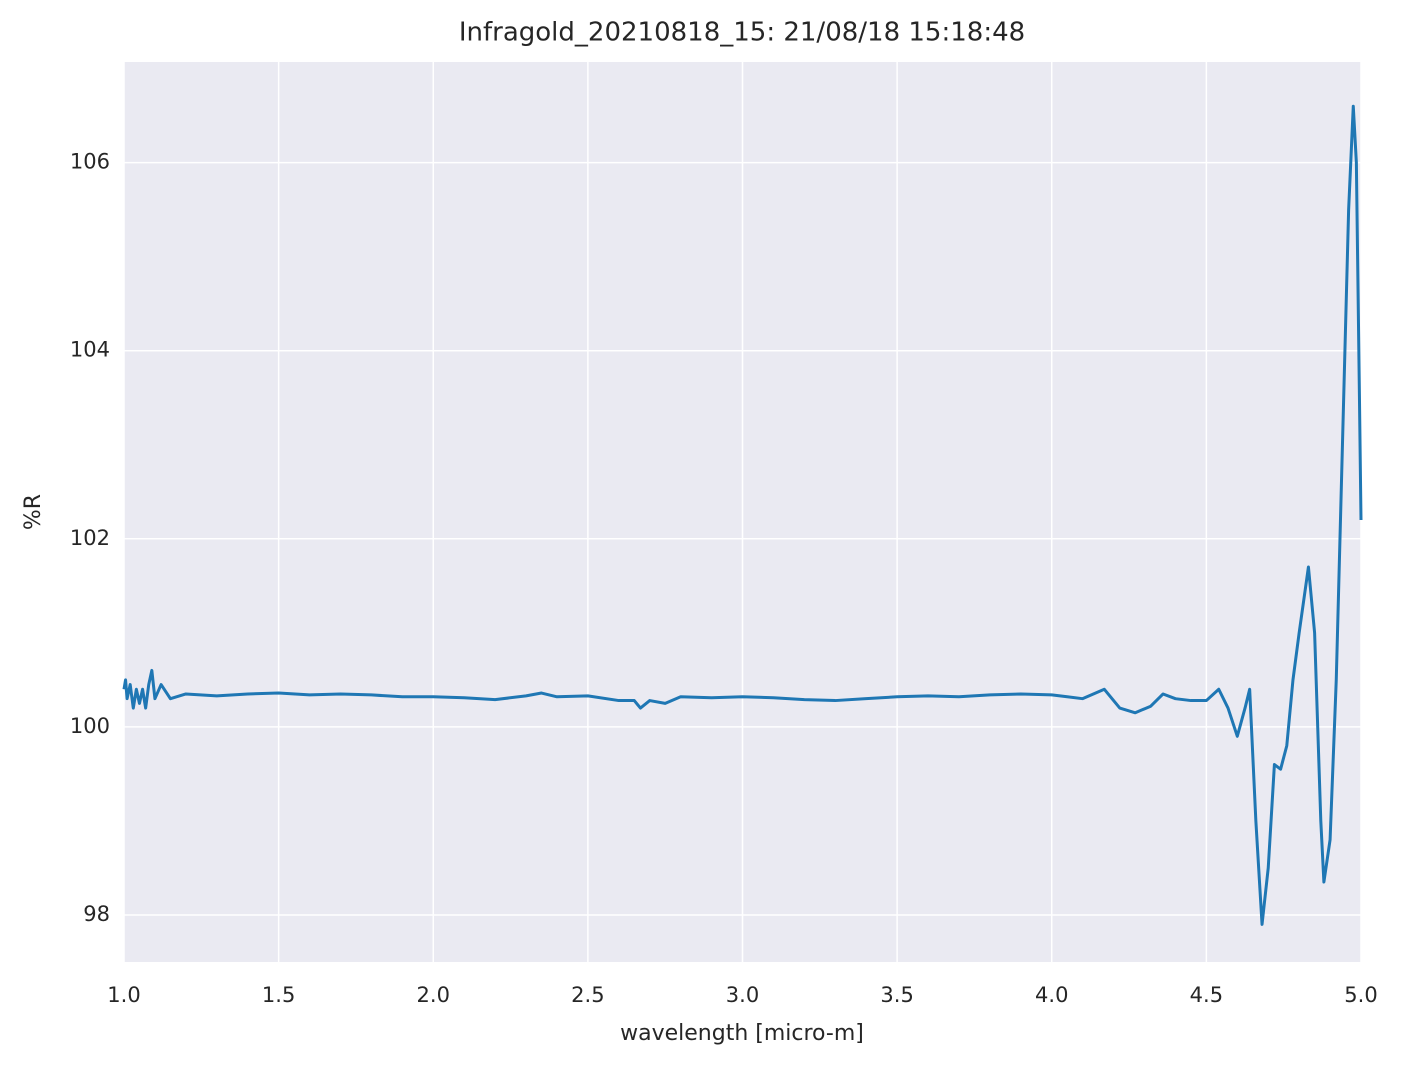 This screenshot has width=1402, height=1069. Describe the element at coordinates (433, 995) in the screenshot. I see `x-tick-label: 2.0` at that location.